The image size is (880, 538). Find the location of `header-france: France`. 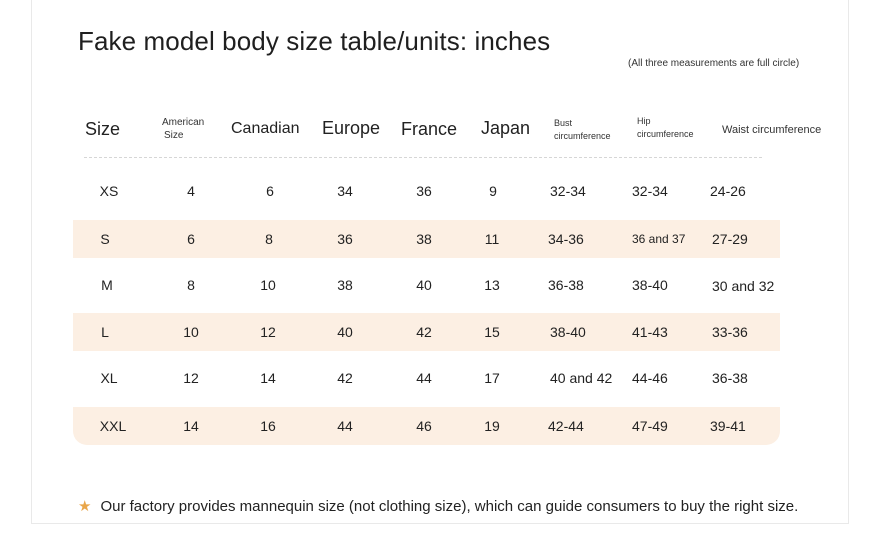

header-france: France is located at coordinates (429, 129).